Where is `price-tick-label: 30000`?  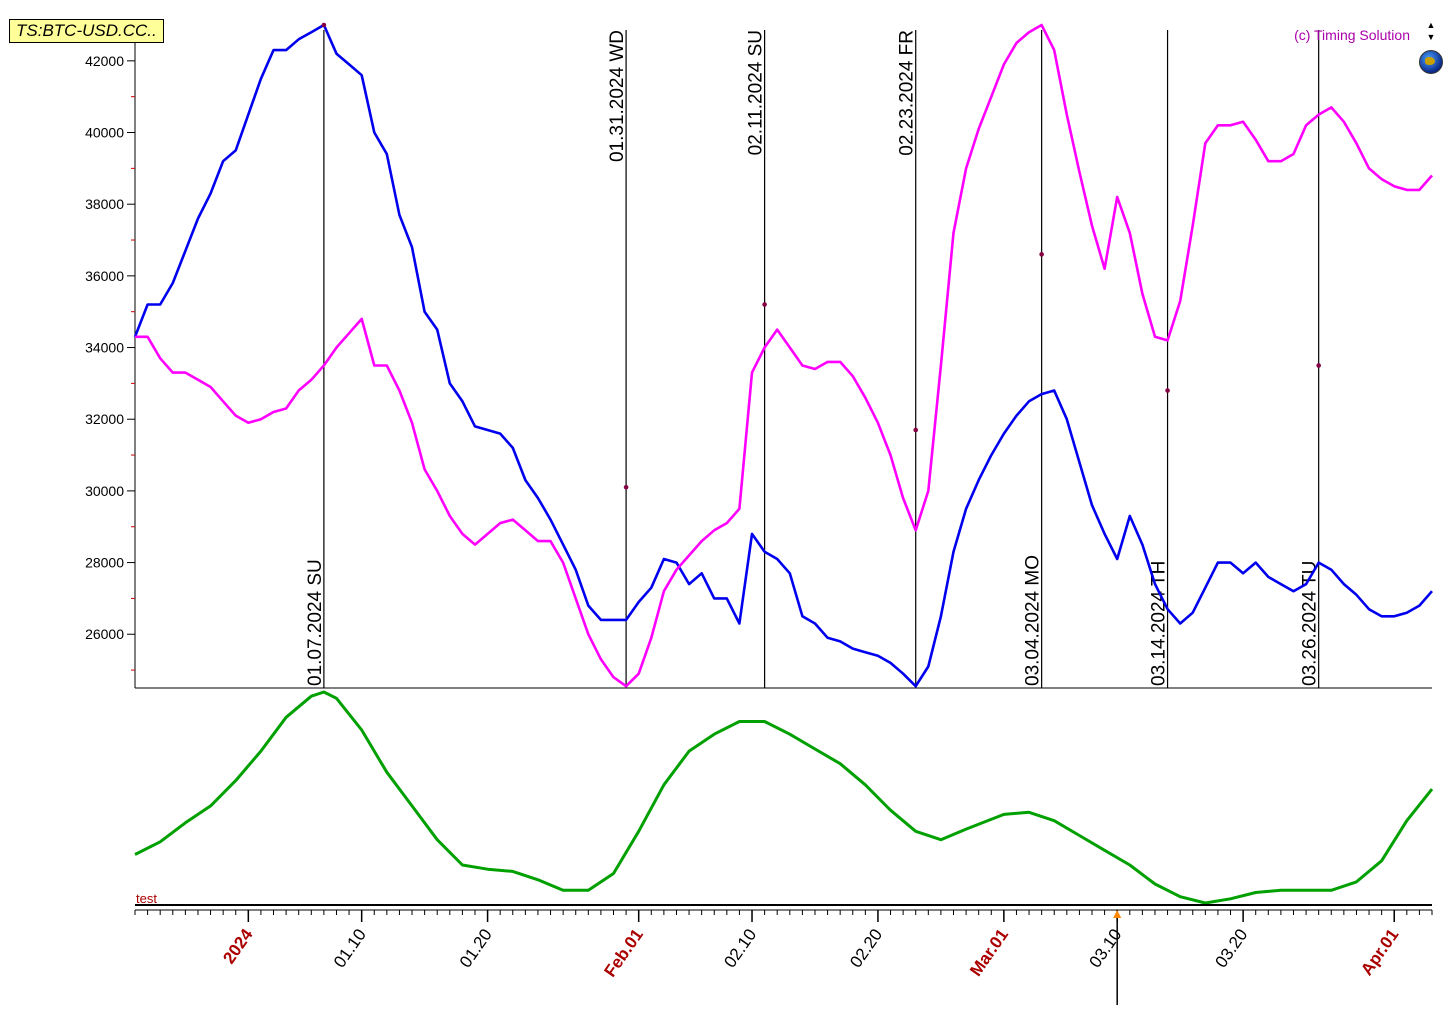 price-tick-label: 30000 is located at coordinates (104, 491).